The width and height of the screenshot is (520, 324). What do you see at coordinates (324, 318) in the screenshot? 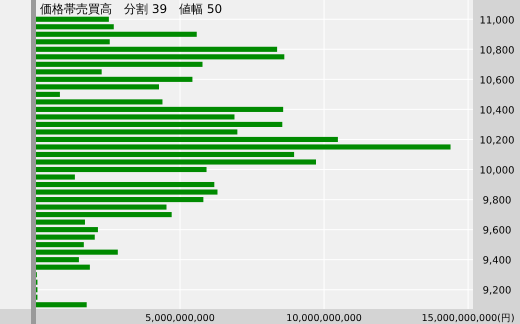
I see `x-tick-label: 10,000,000,000` at bounding box center [324, 318].